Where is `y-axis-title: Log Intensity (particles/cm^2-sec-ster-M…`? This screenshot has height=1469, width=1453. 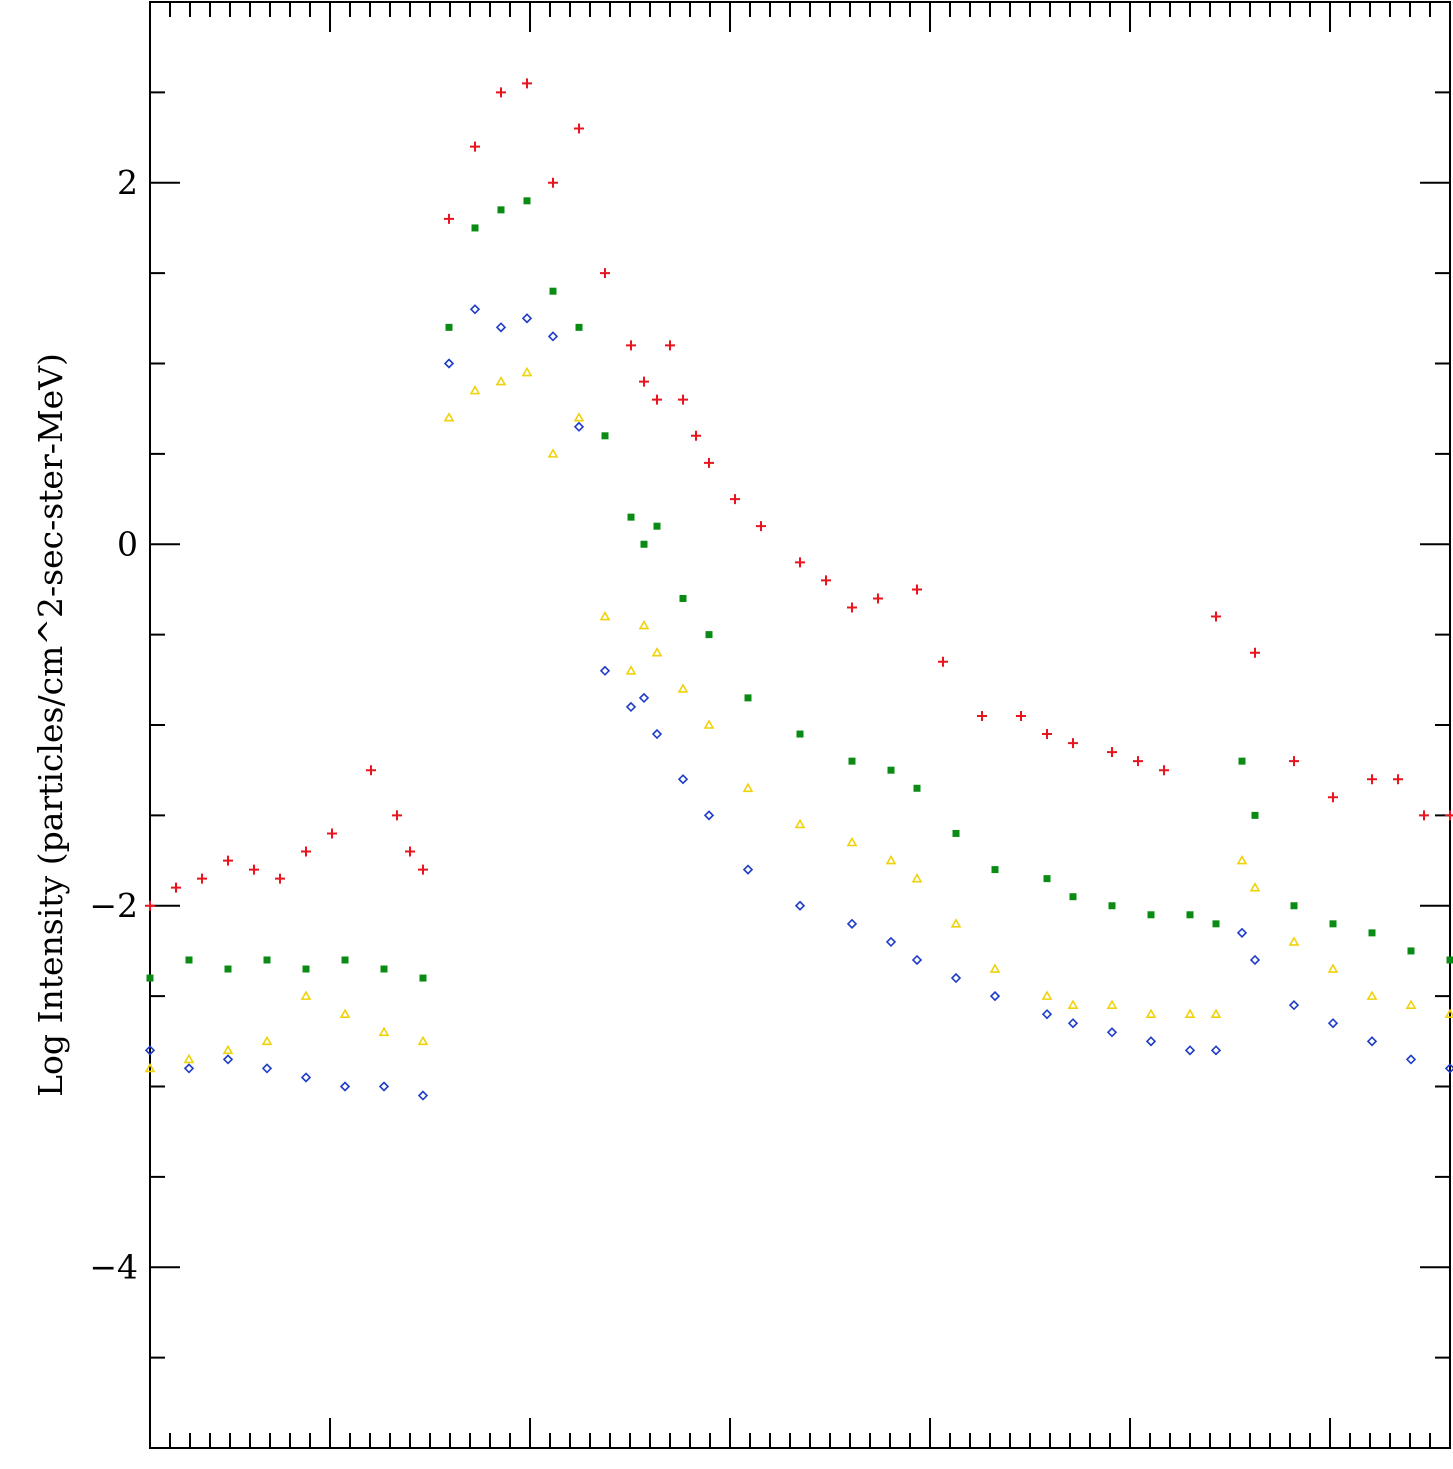 y-axis-title: Log Intensity (particles/cm^2-sec-ster-M… is located at coordinates (50, 725).